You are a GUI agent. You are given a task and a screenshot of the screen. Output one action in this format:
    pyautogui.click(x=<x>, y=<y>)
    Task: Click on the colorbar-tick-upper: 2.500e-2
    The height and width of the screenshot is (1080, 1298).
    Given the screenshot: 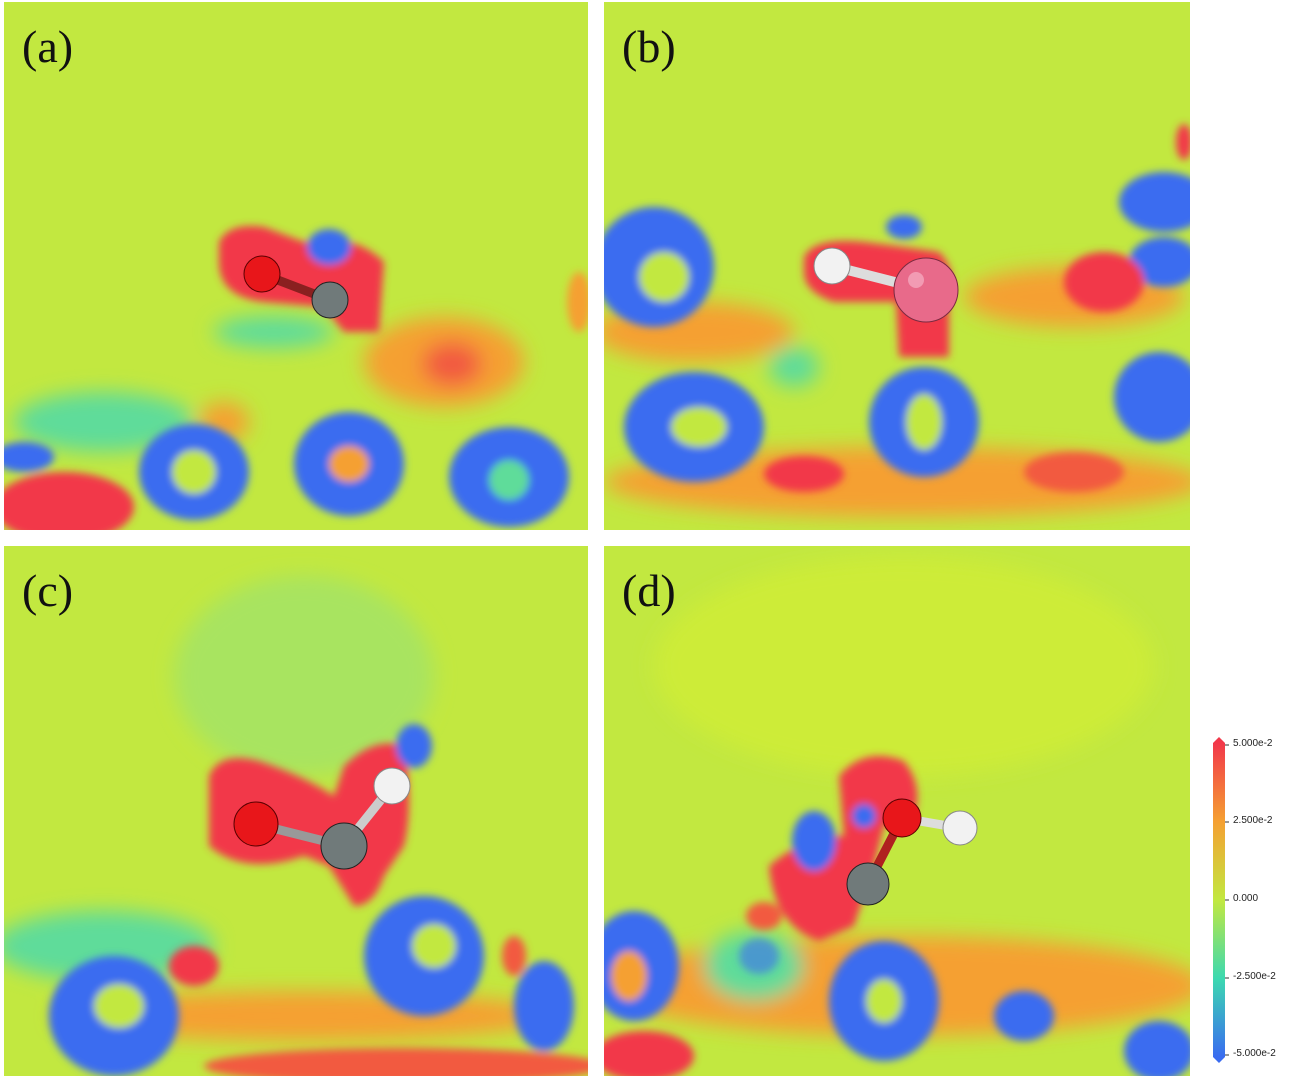 What is the action you would take?
    pyautogui.click(x=1253, y=820)
    